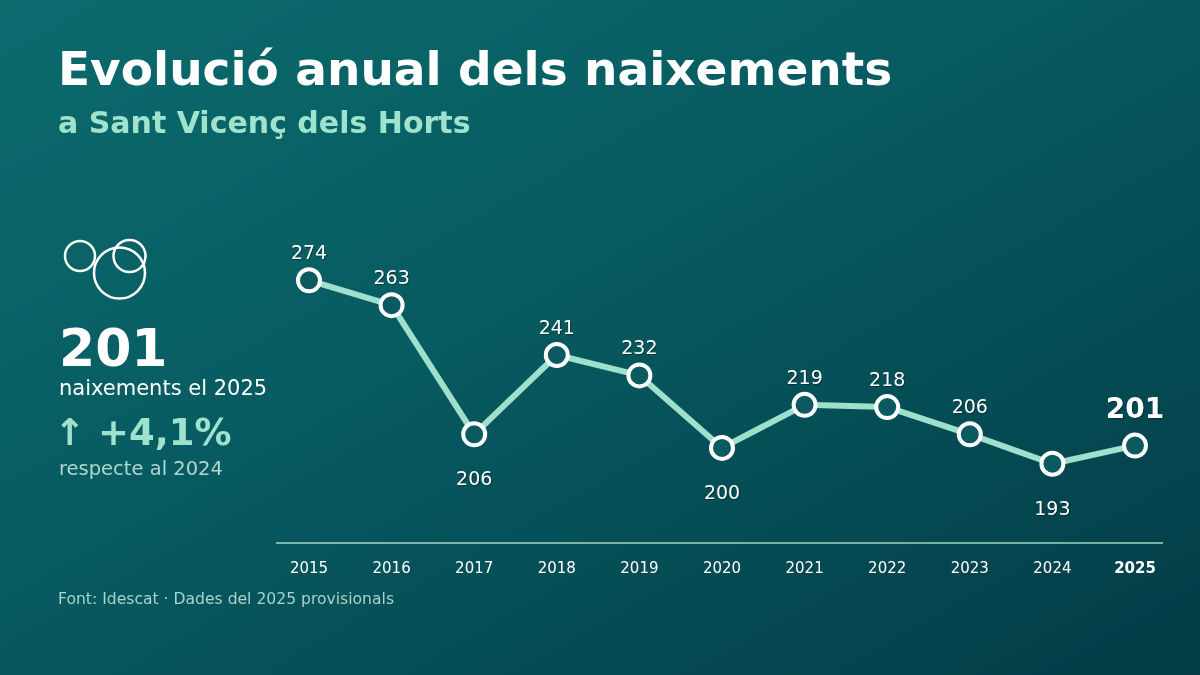  Describe the element at coordinates (804, 567) in the screenshot. I see `x-tick-label: 2021` at that location.